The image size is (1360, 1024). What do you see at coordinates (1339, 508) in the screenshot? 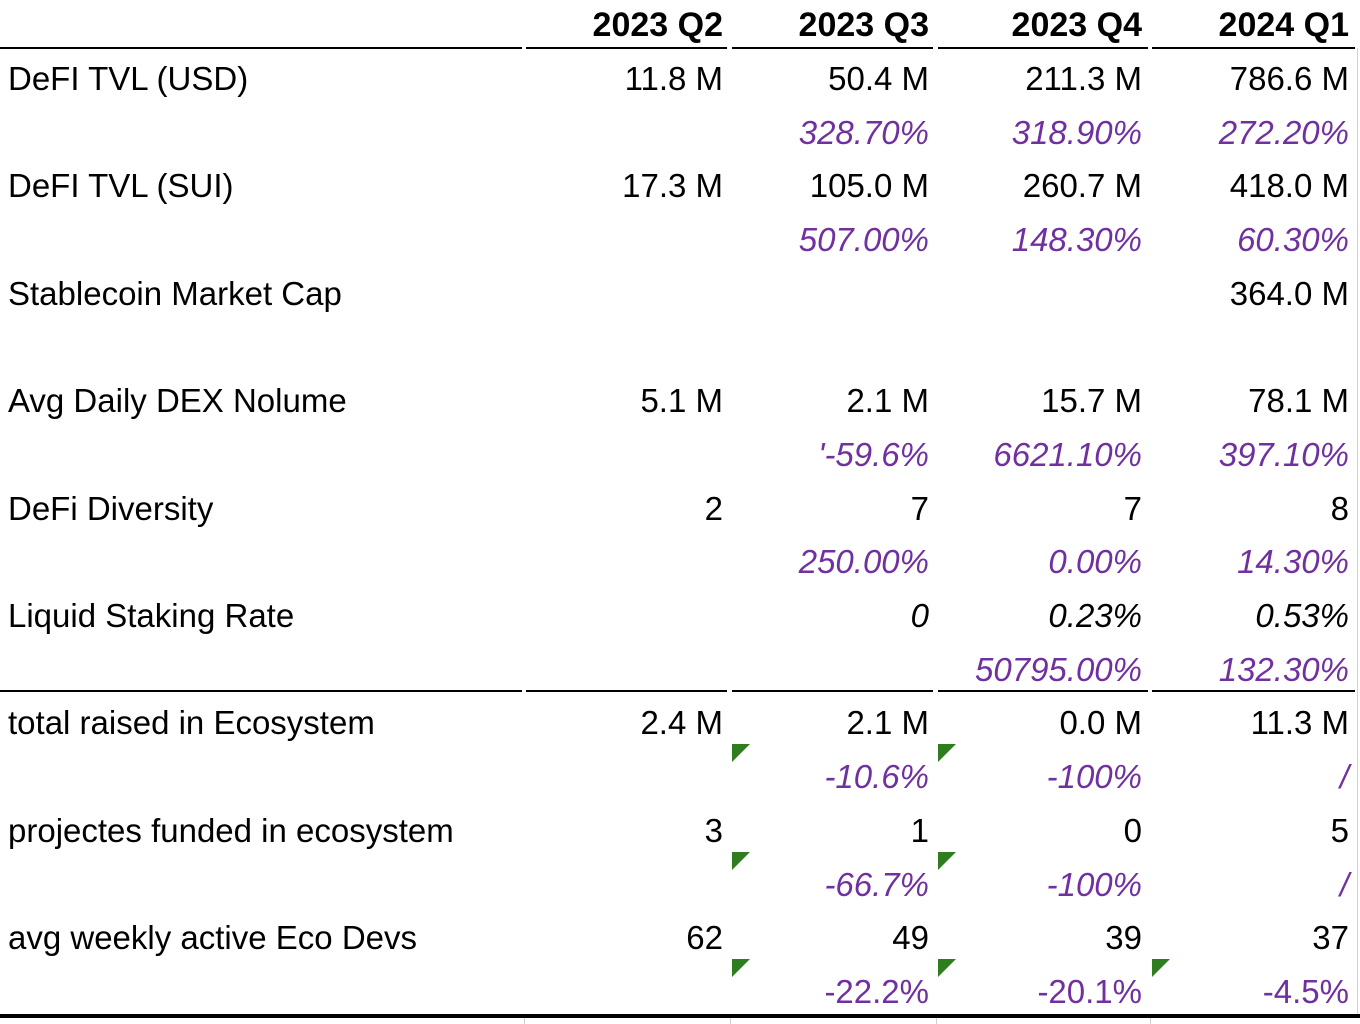
I see `value-cell: 8` at bounding box center [1339, 508].